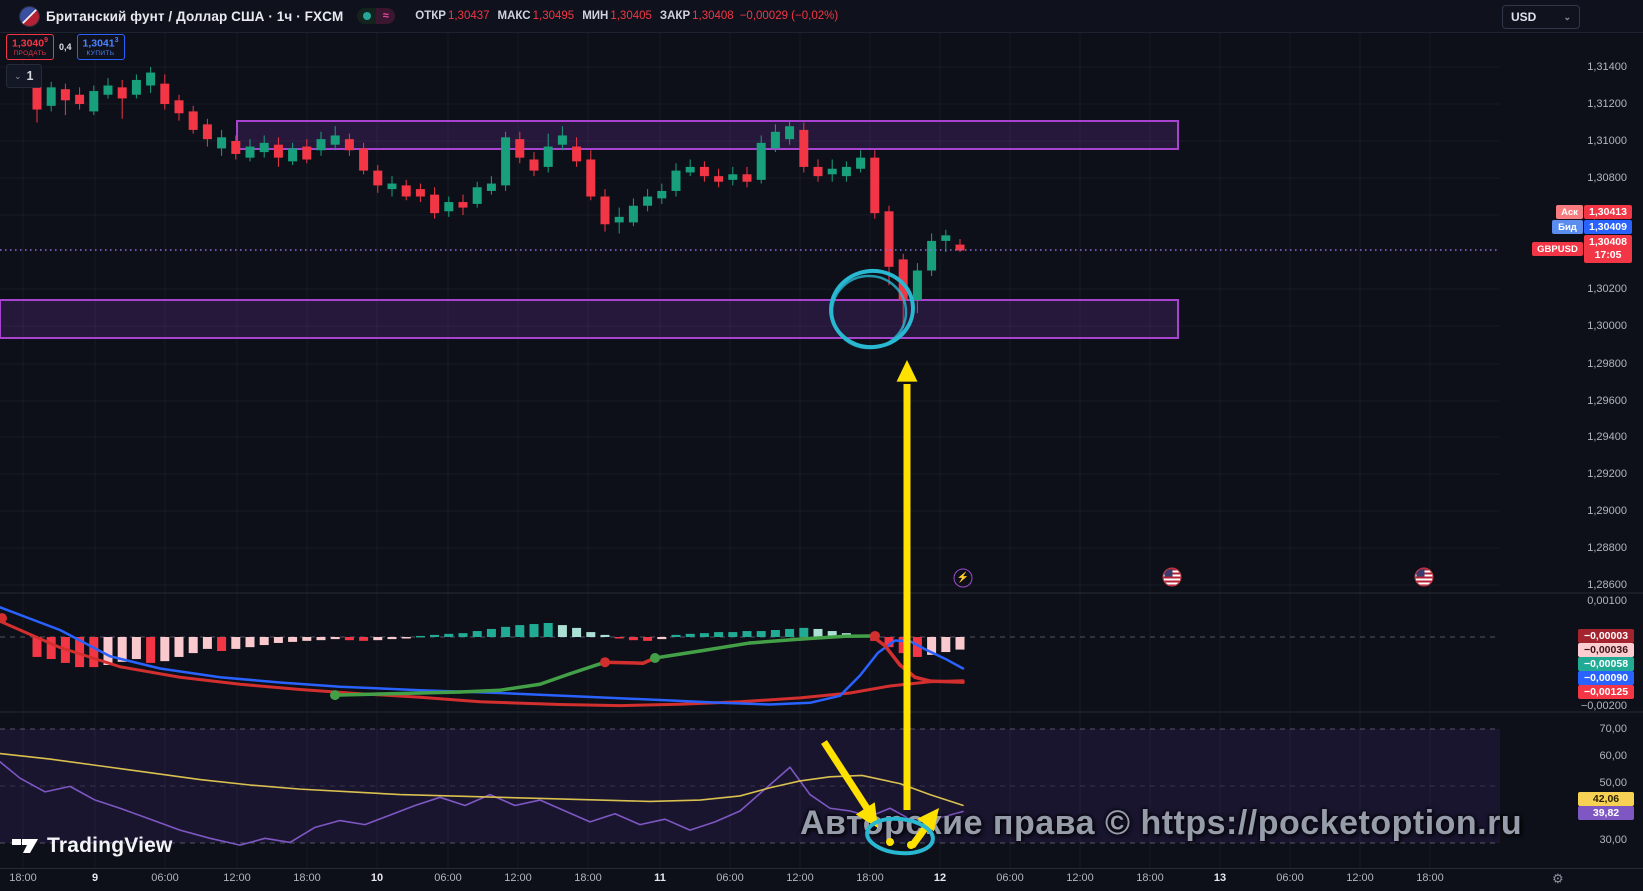 The height and width of the screenshot is (891, 1643). Describe the element at coordinates (1606, 799) in the screenshot. I see `rsi-value-label: 42,06` at that location.